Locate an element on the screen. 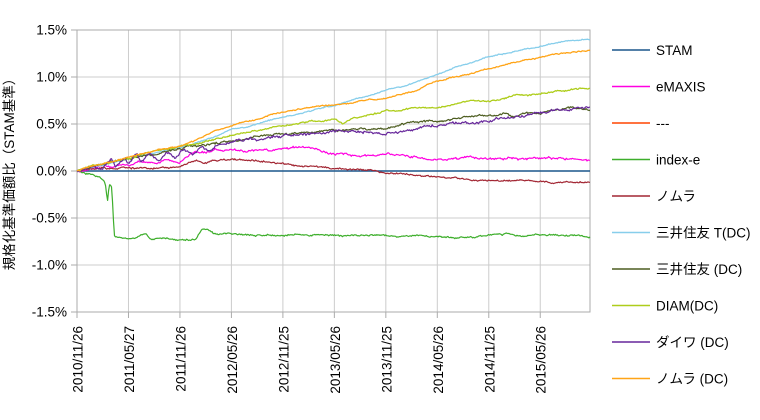  x-tick-label: 2015/05/26 is located at coordinates (541, 360).